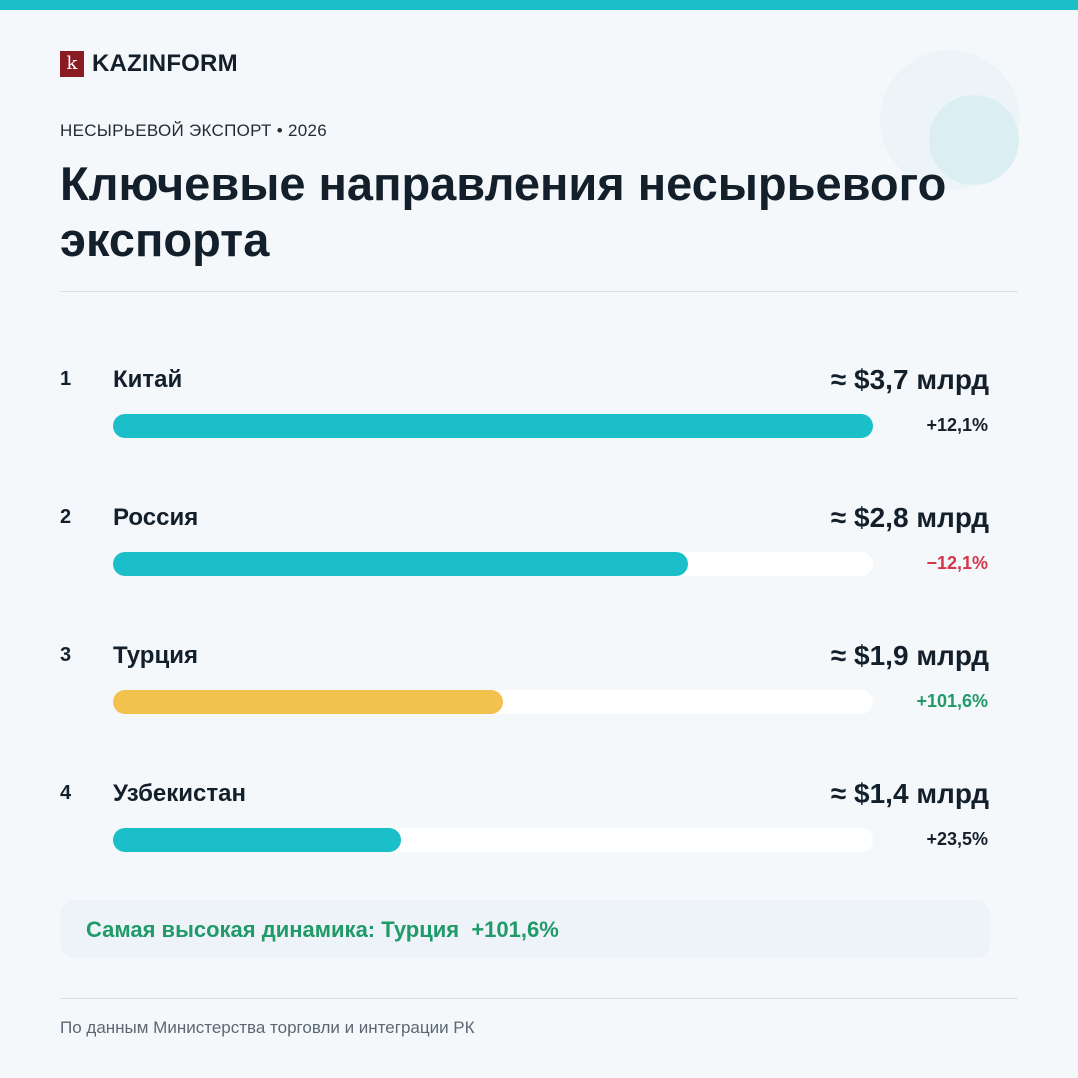 The width and height of the screenshot is (1078, 1078). Describe the element at coordinates (155, 655) in the screenshot. I see `category-label: Турция` at that location.